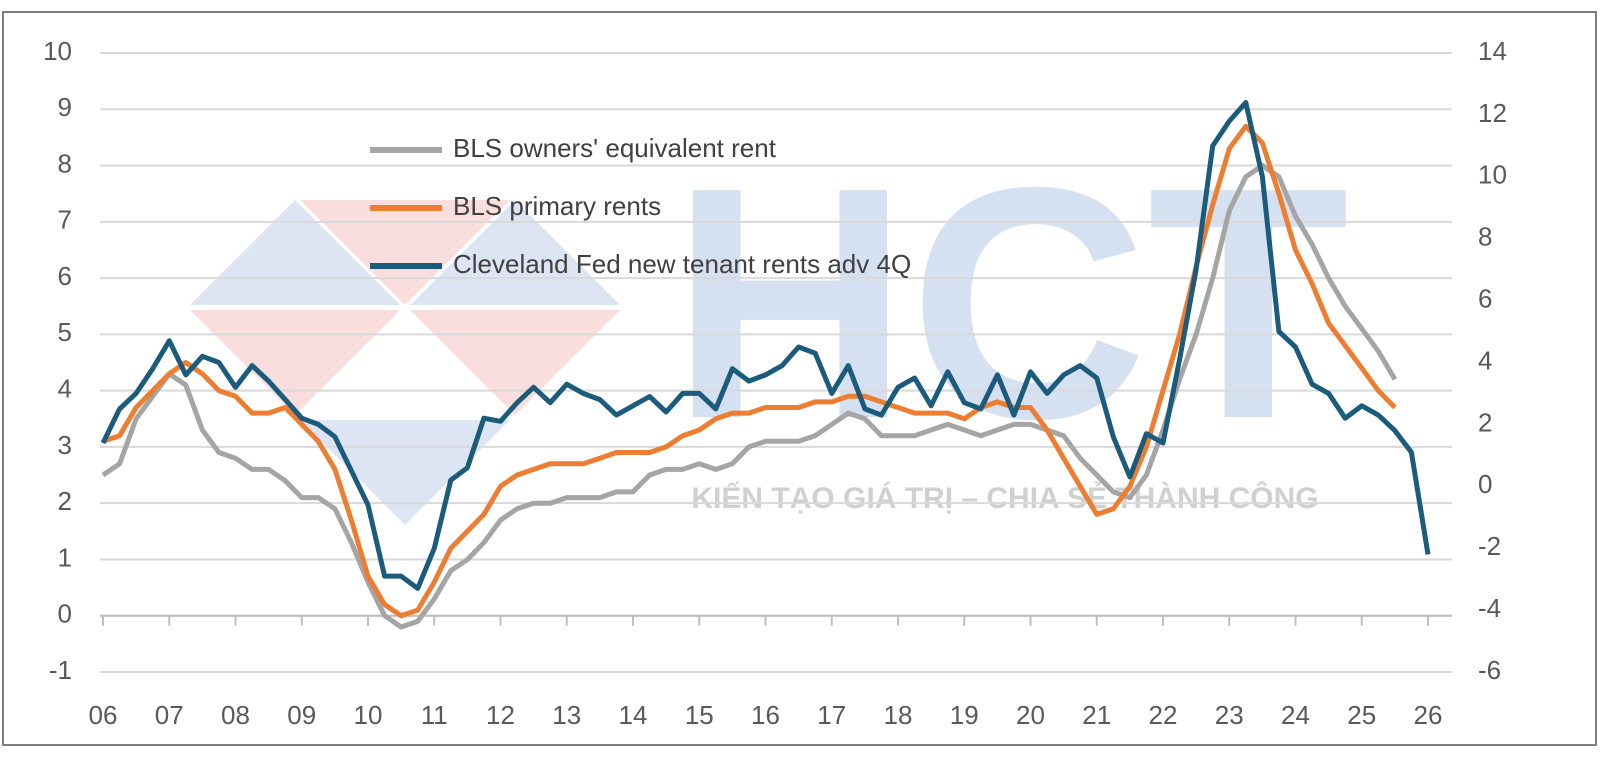 The image size is (1600, 761). I want to click on y2-tick-label: 12, so click(1492, 113).